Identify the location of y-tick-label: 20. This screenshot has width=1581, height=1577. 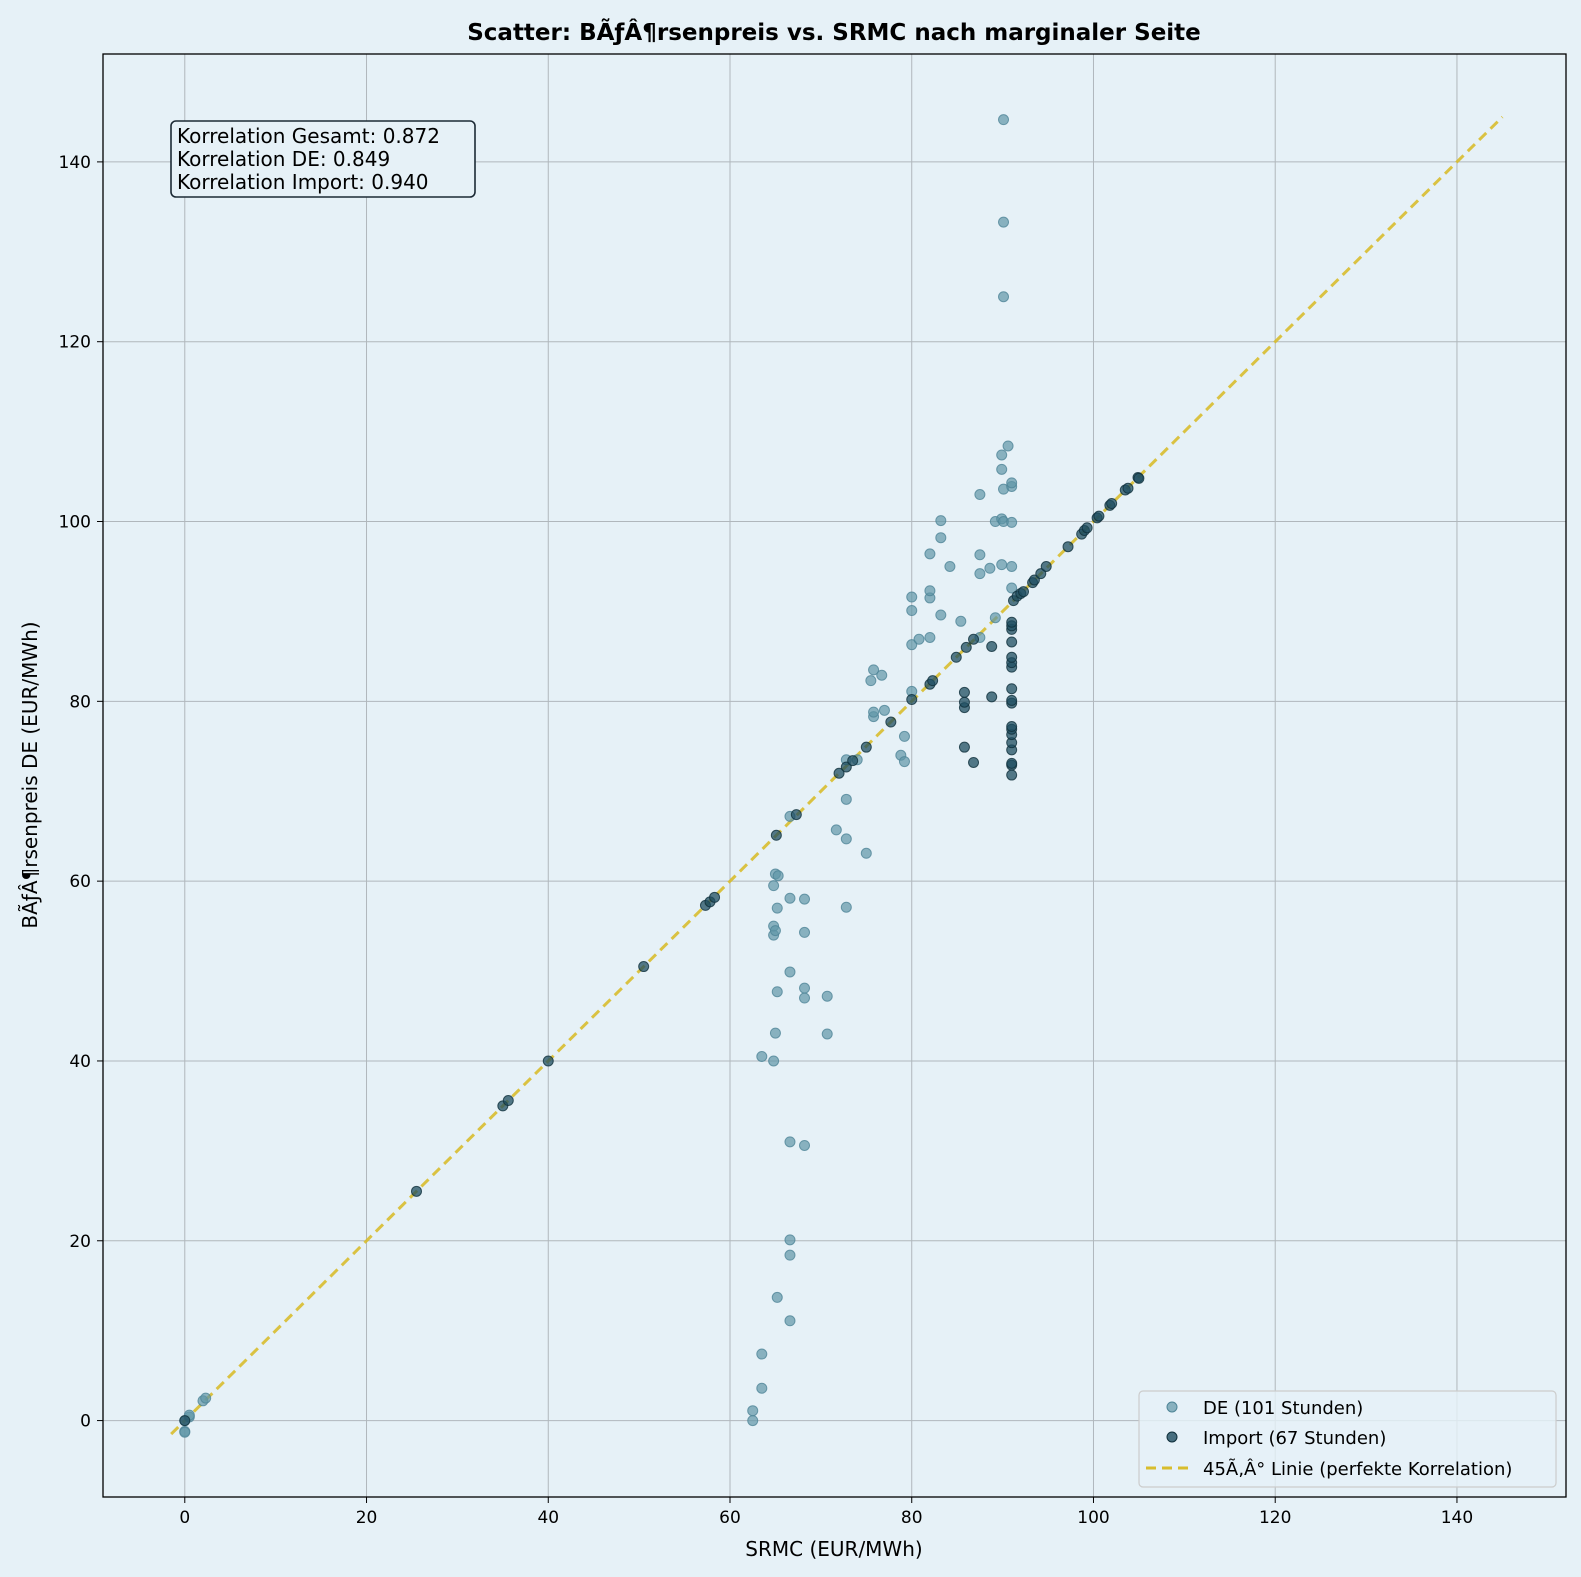
(80, 1242).